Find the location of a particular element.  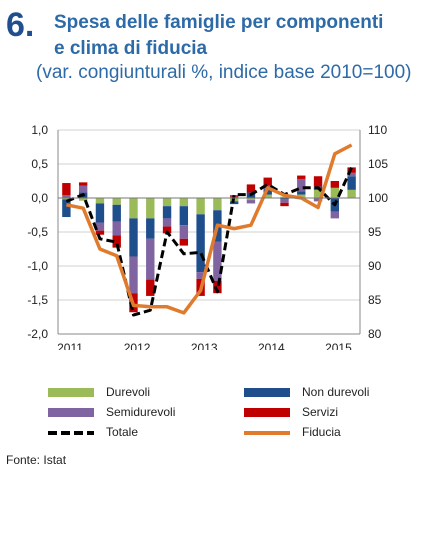

y-right-tick-label: 80 is located at coordinates (375, 334).